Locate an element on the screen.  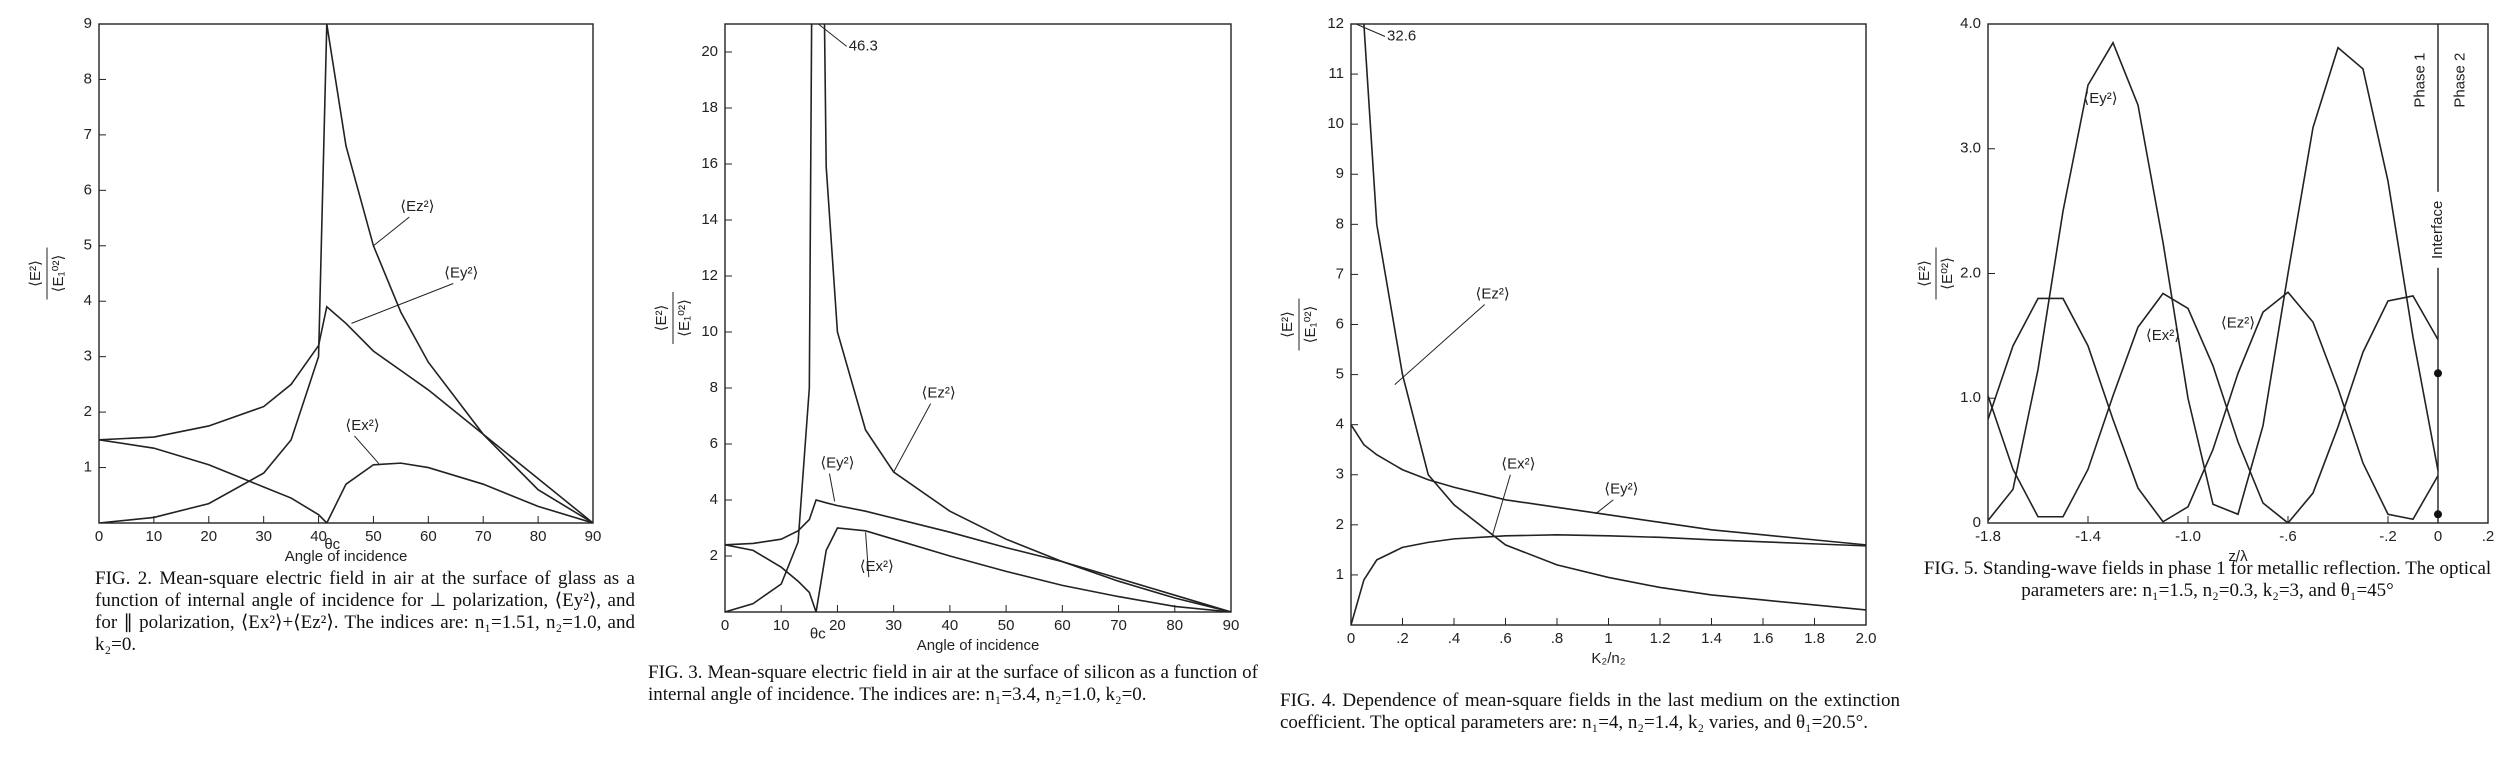
x-tick-label: 50 is located at coordinates (1006, 625).